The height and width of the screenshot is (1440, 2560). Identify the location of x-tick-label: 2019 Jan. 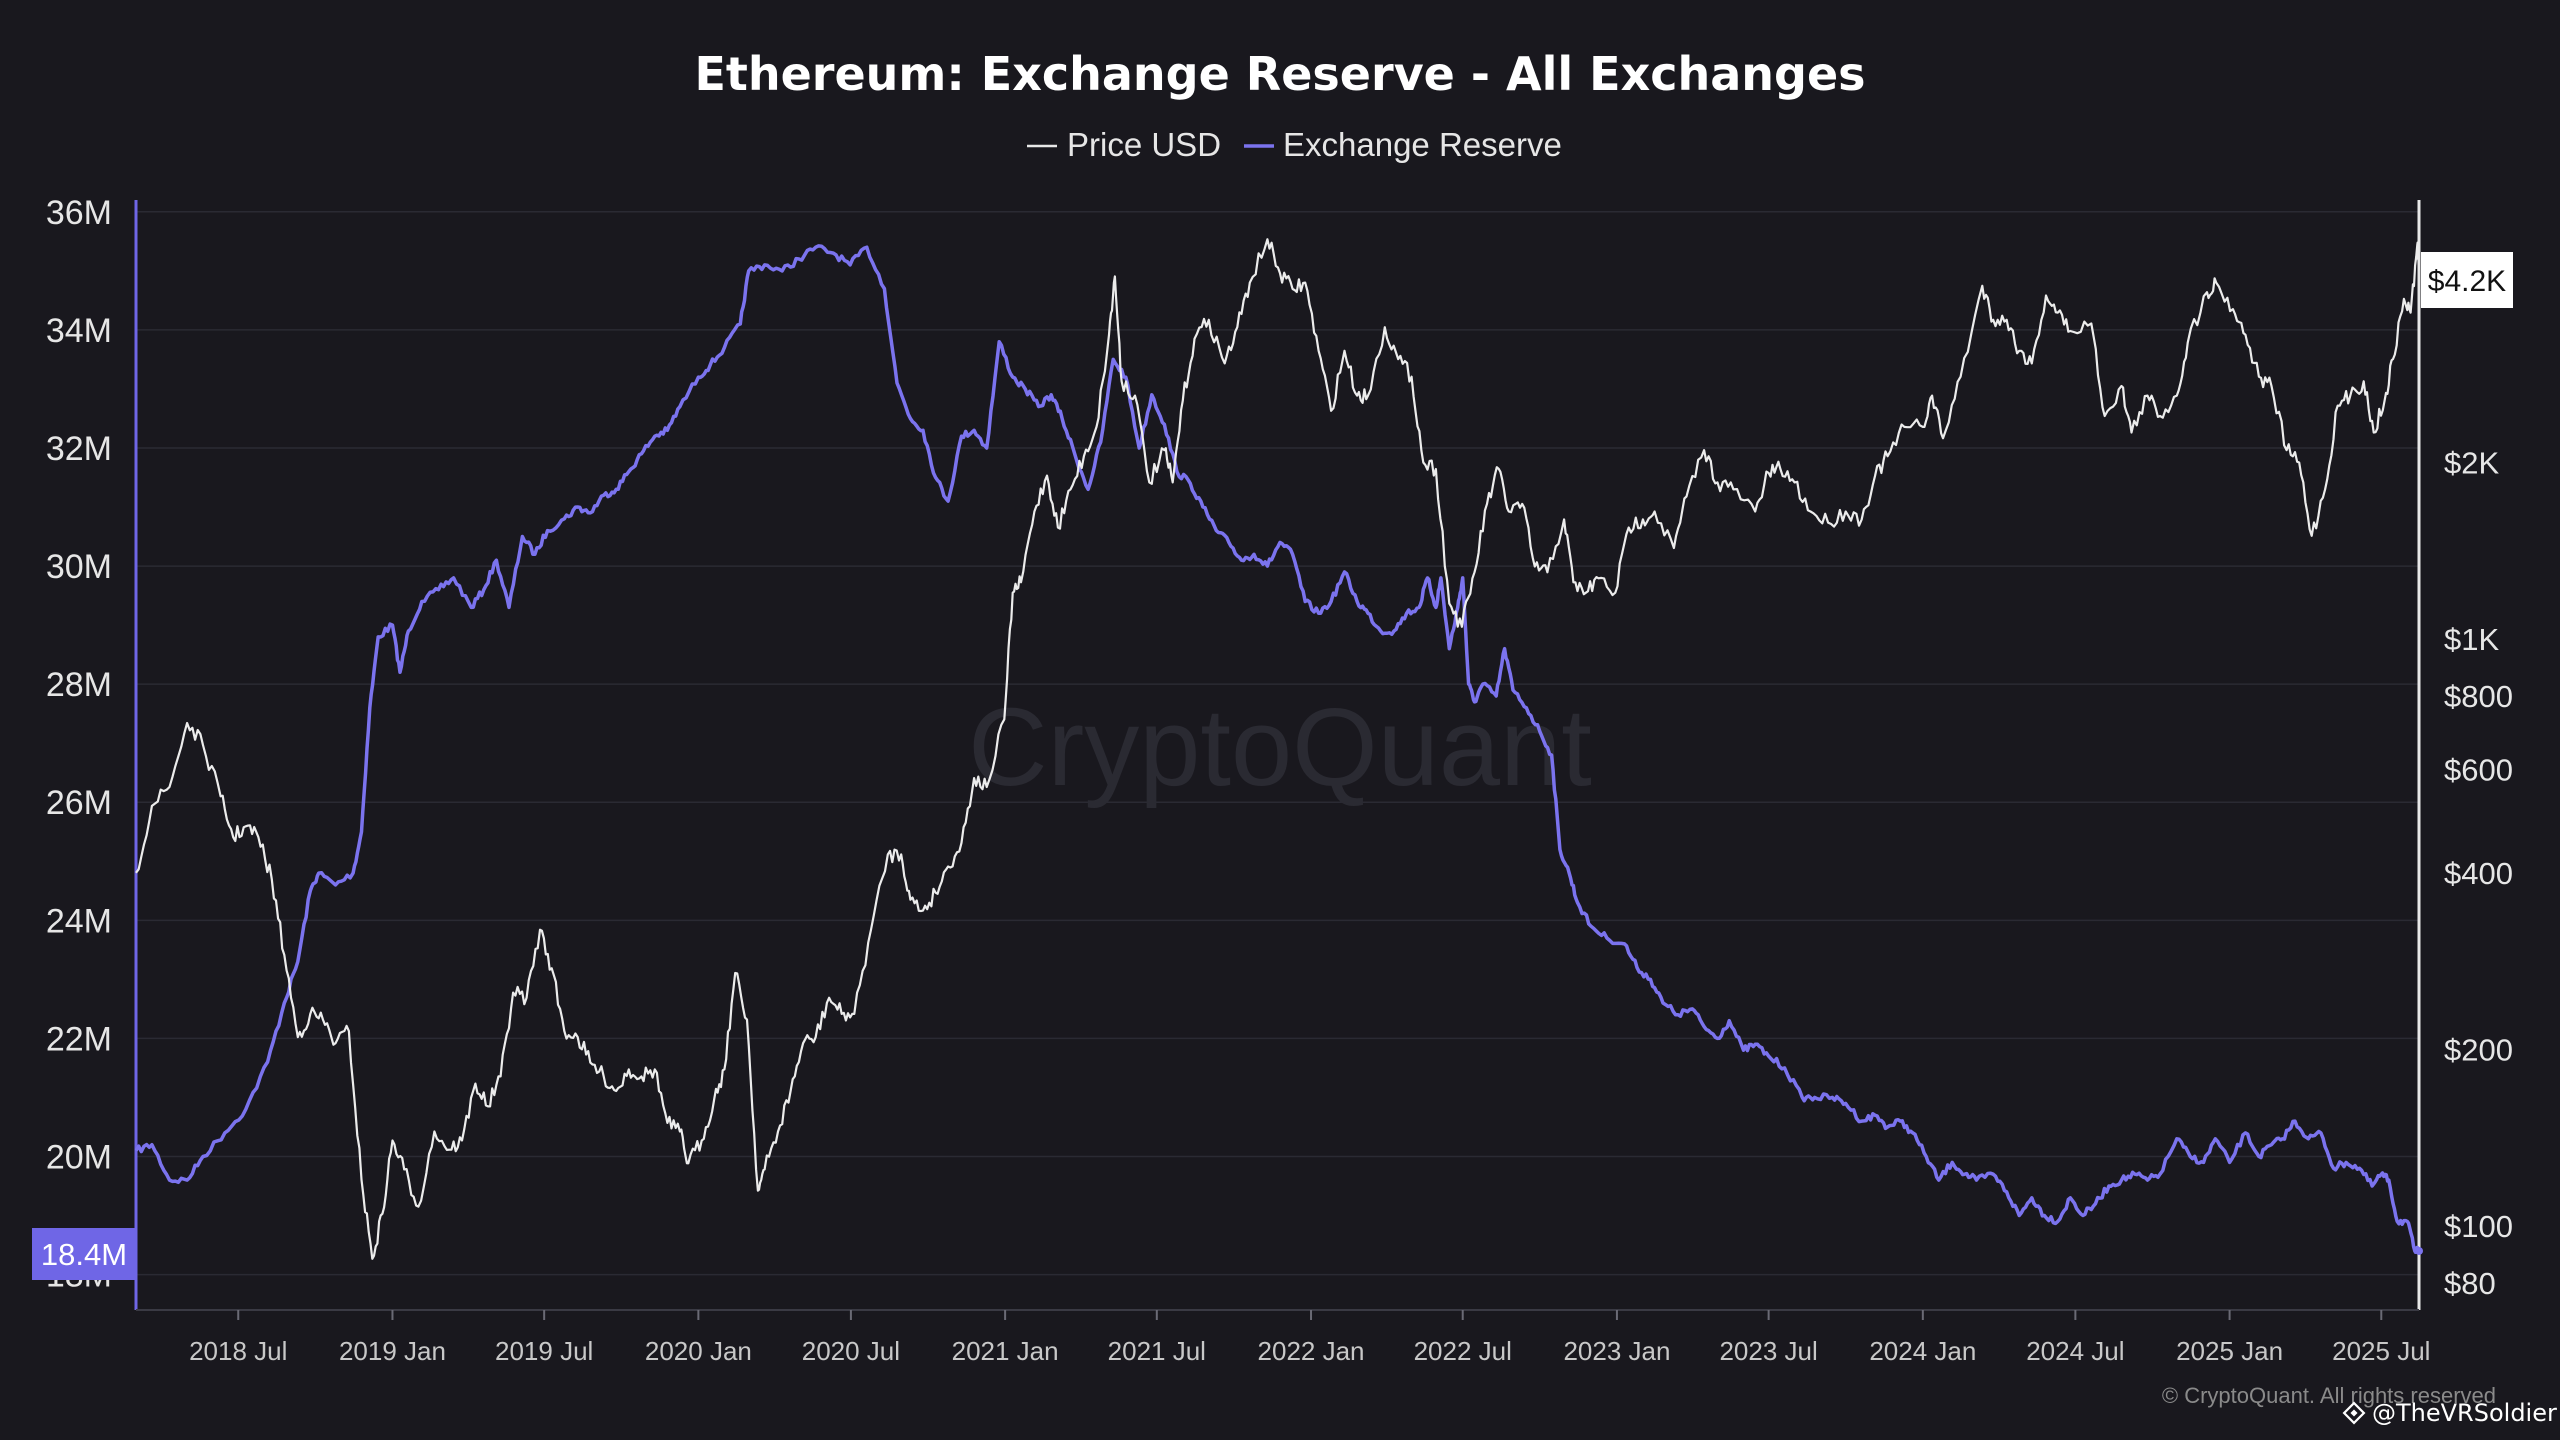
(392, 1351).